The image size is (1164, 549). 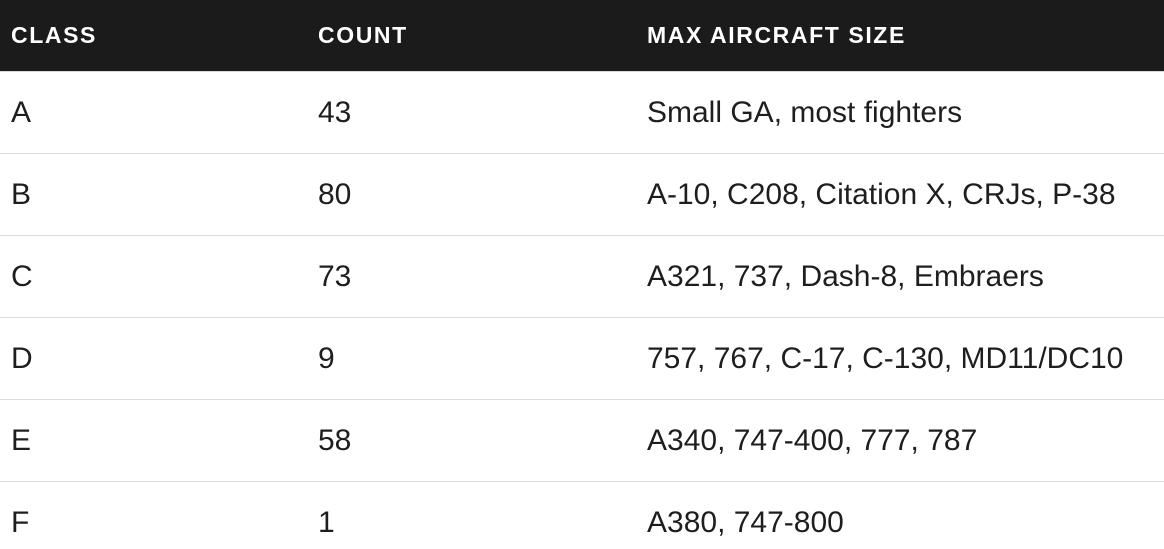 I want to click on table-row: E 58 A340, 747-400, 777, 787, so click(x=582, y=441).